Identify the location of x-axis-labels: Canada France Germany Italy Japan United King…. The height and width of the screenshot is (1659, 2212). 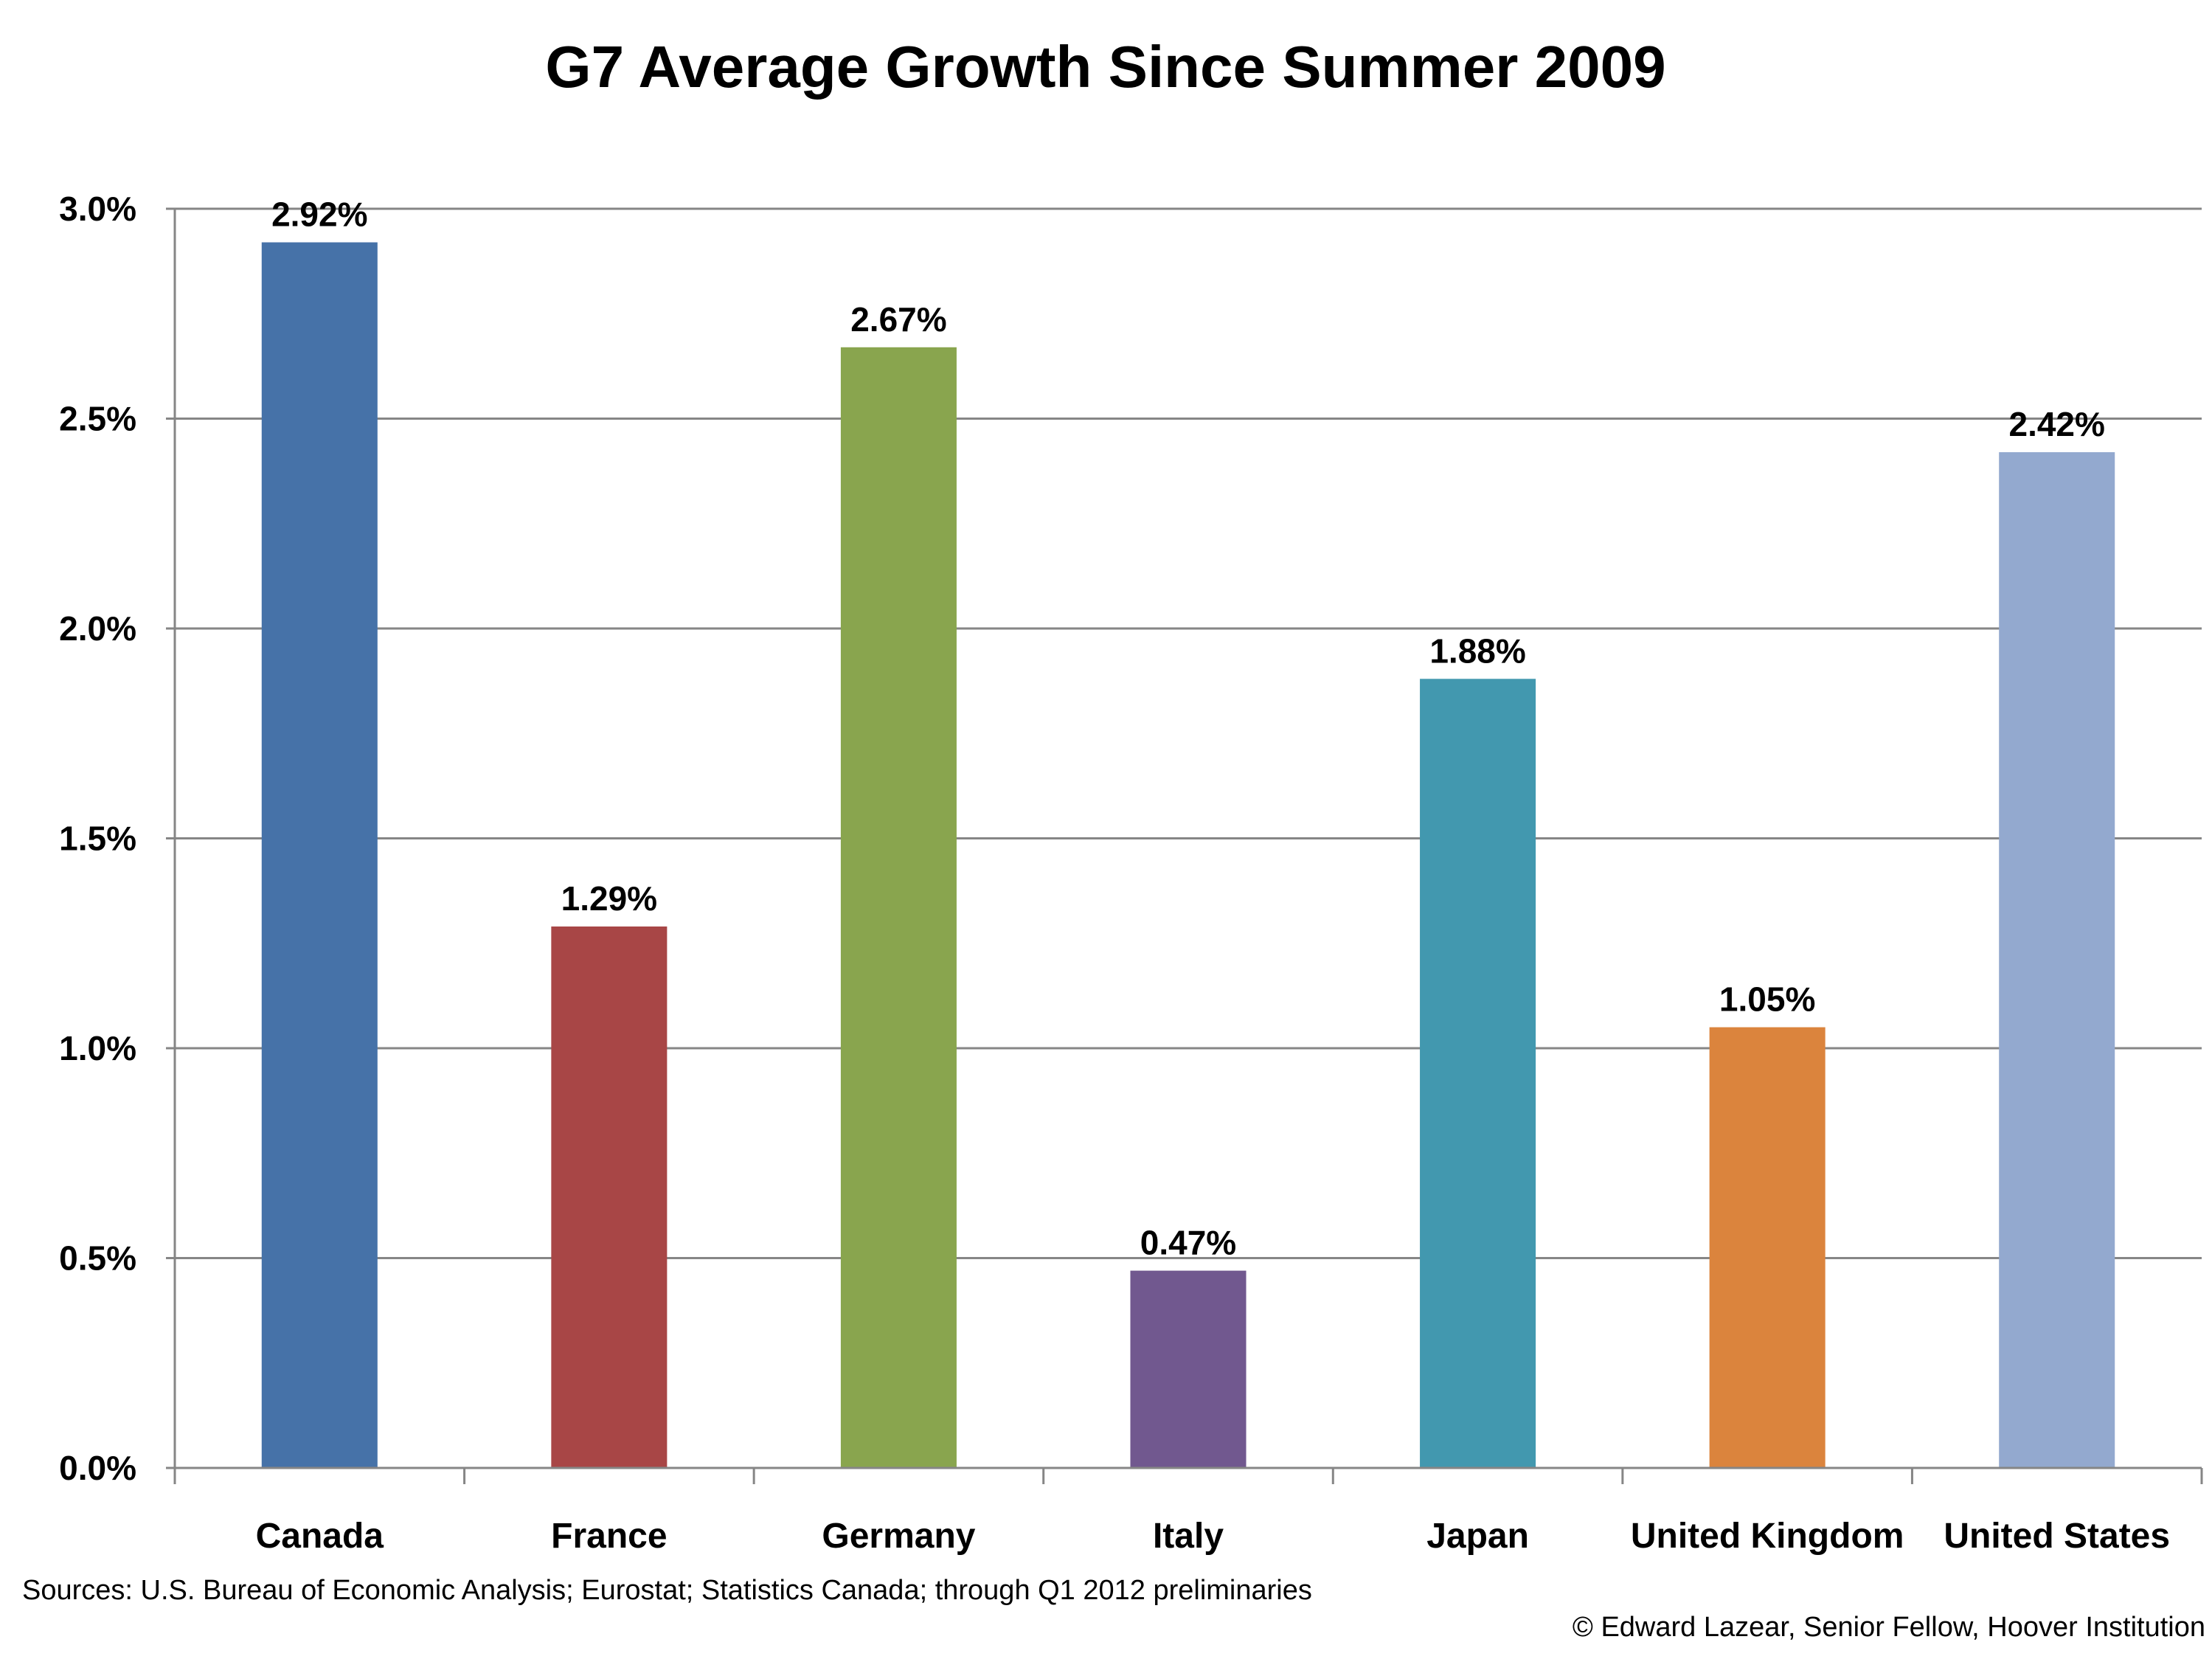
(1213, 1536).